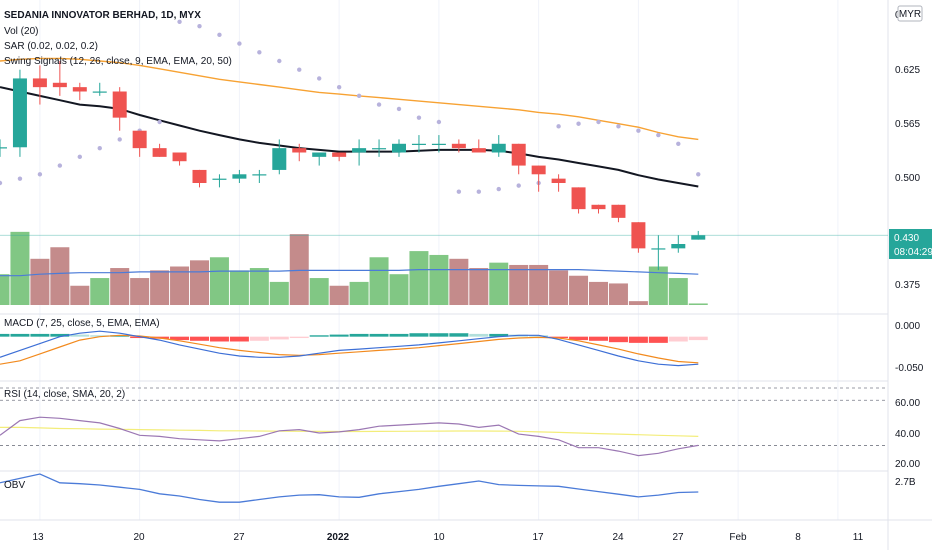  I want to click on macd-line, so click(349, 348).